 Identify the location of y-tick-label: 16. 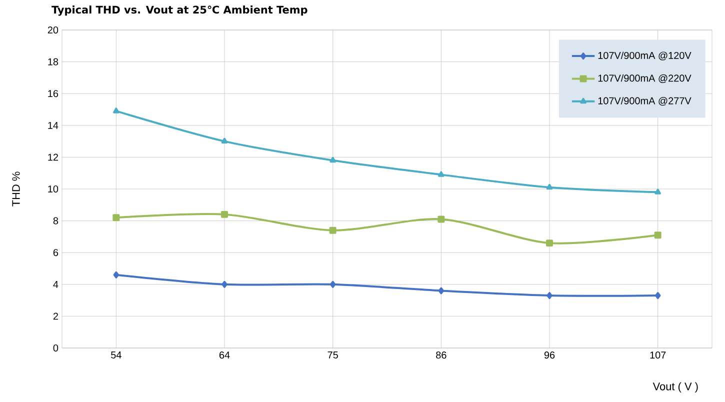
(53, 94).